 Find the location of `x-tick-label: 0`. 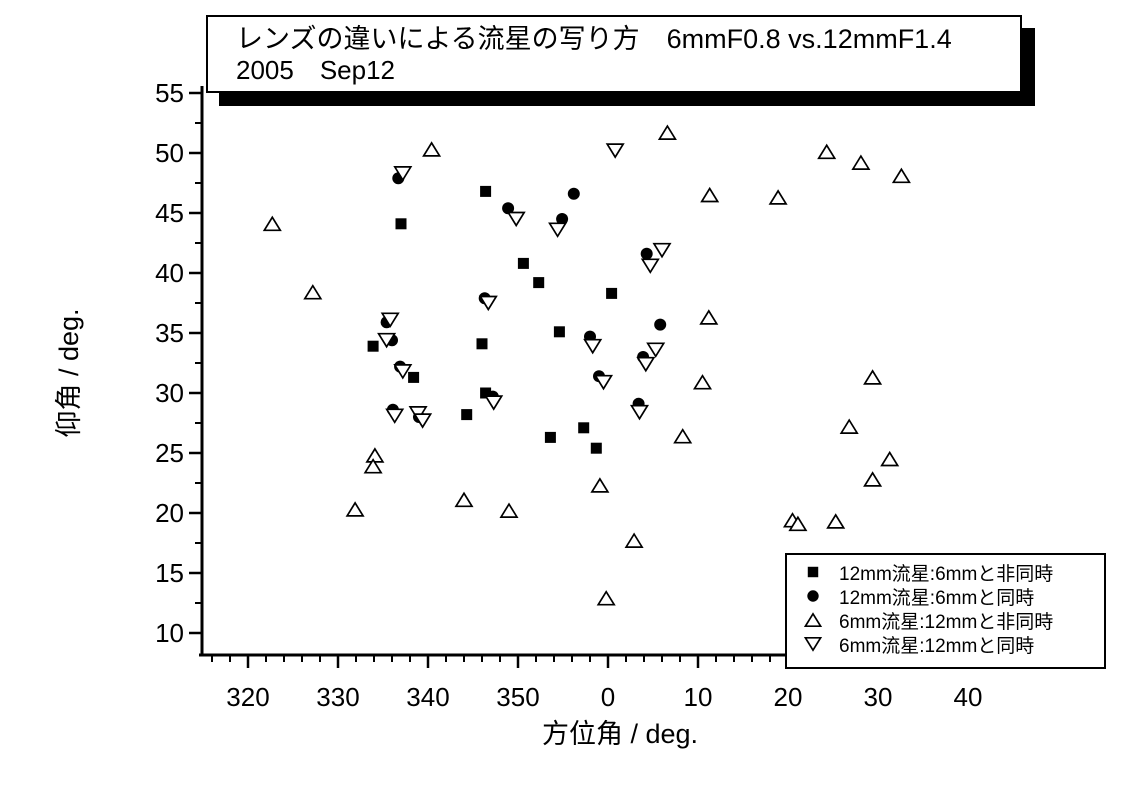

x-tick-label: 0 is located at coordinates (608, 697).